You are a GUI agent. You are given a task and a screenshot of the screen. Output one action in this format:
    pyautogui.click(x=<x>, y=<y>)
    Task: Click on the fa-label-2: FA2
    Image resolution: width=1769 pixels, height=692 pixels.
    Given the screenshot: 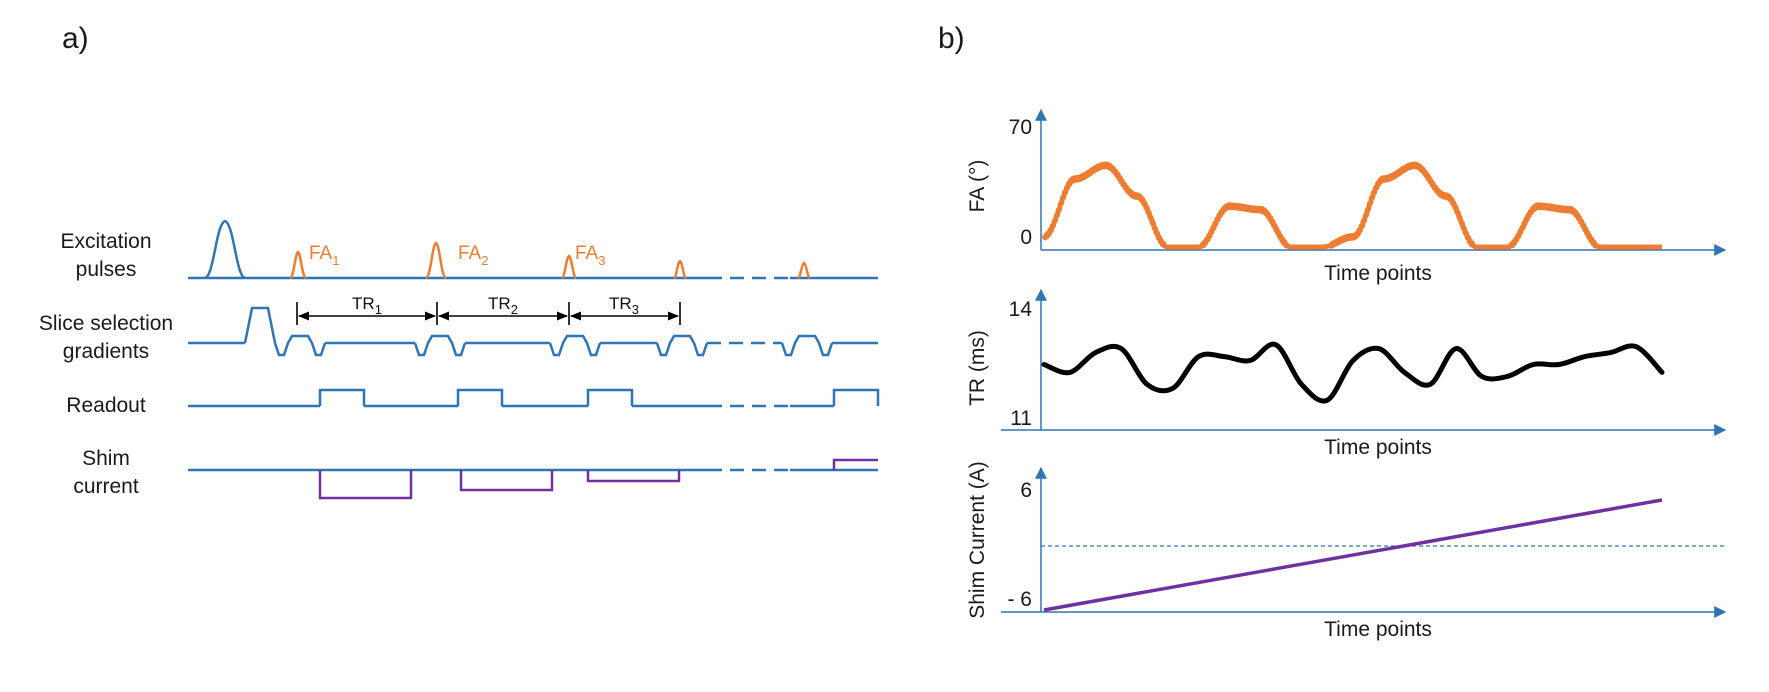 What is the action you would take?
    pyautogui.click(x=473, y=255)
    